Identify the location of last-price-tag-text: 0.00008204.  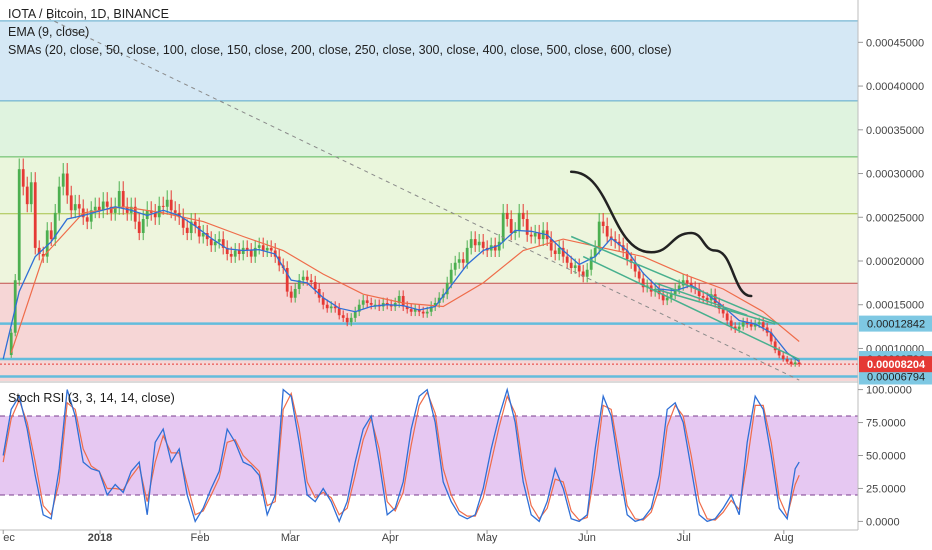
(896, 365).